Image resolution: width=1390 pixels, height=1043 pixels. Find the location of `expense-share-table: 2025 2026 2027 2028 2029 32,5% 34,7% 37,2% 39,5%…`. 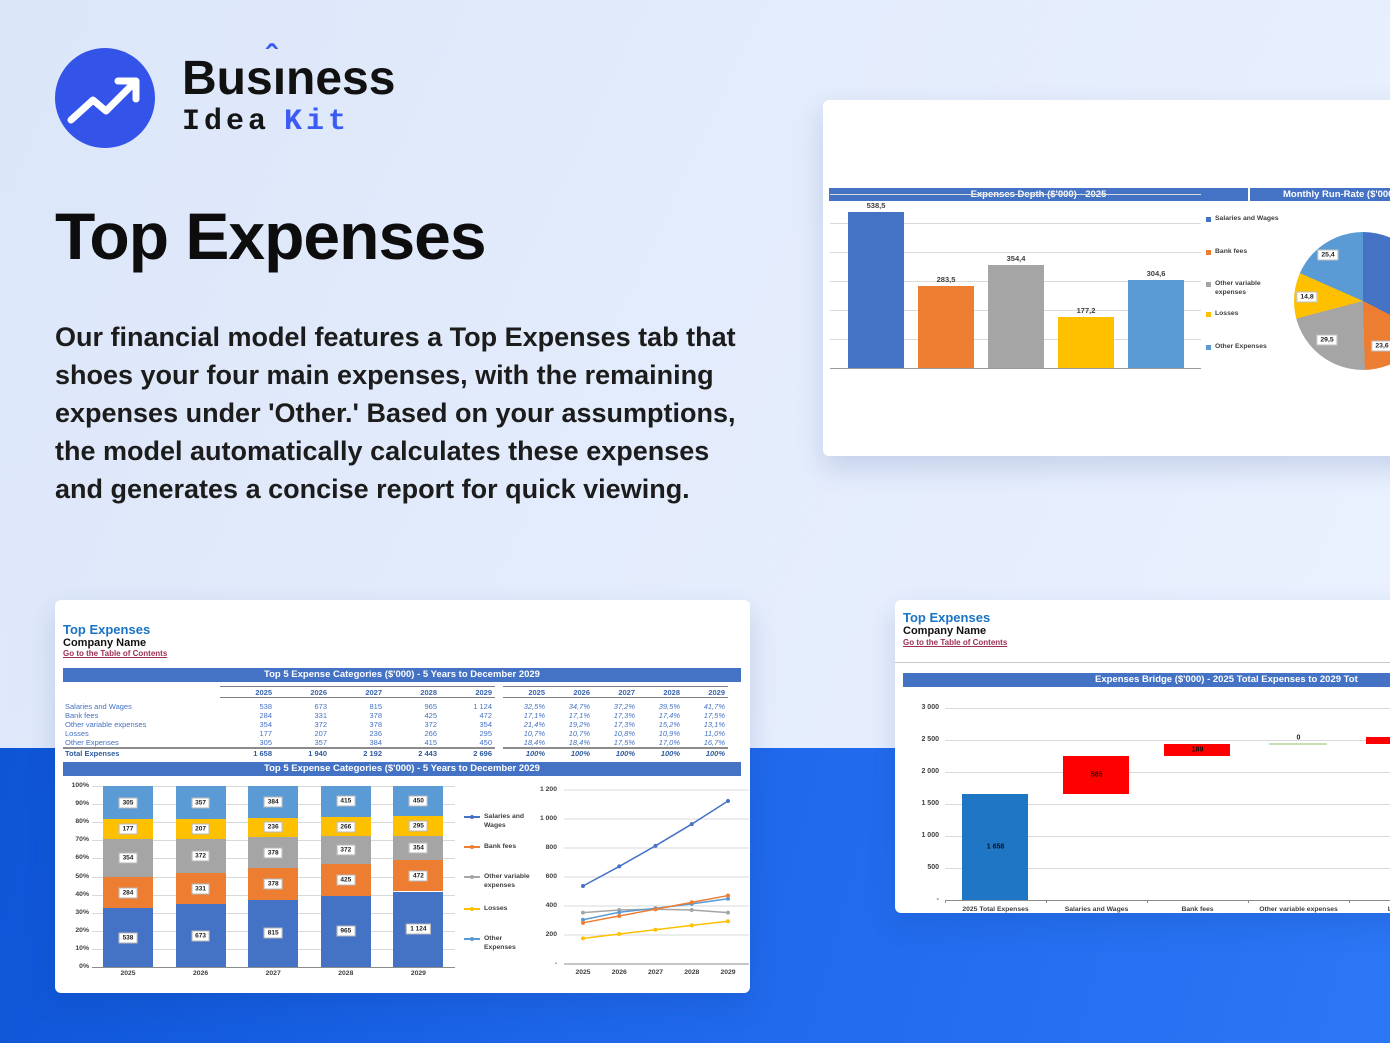

expense-share-table: 2025 2026 2027 2028 2029 32,5% 34,7% 37,2% 39,5%… is located at coordinates (615, 722).